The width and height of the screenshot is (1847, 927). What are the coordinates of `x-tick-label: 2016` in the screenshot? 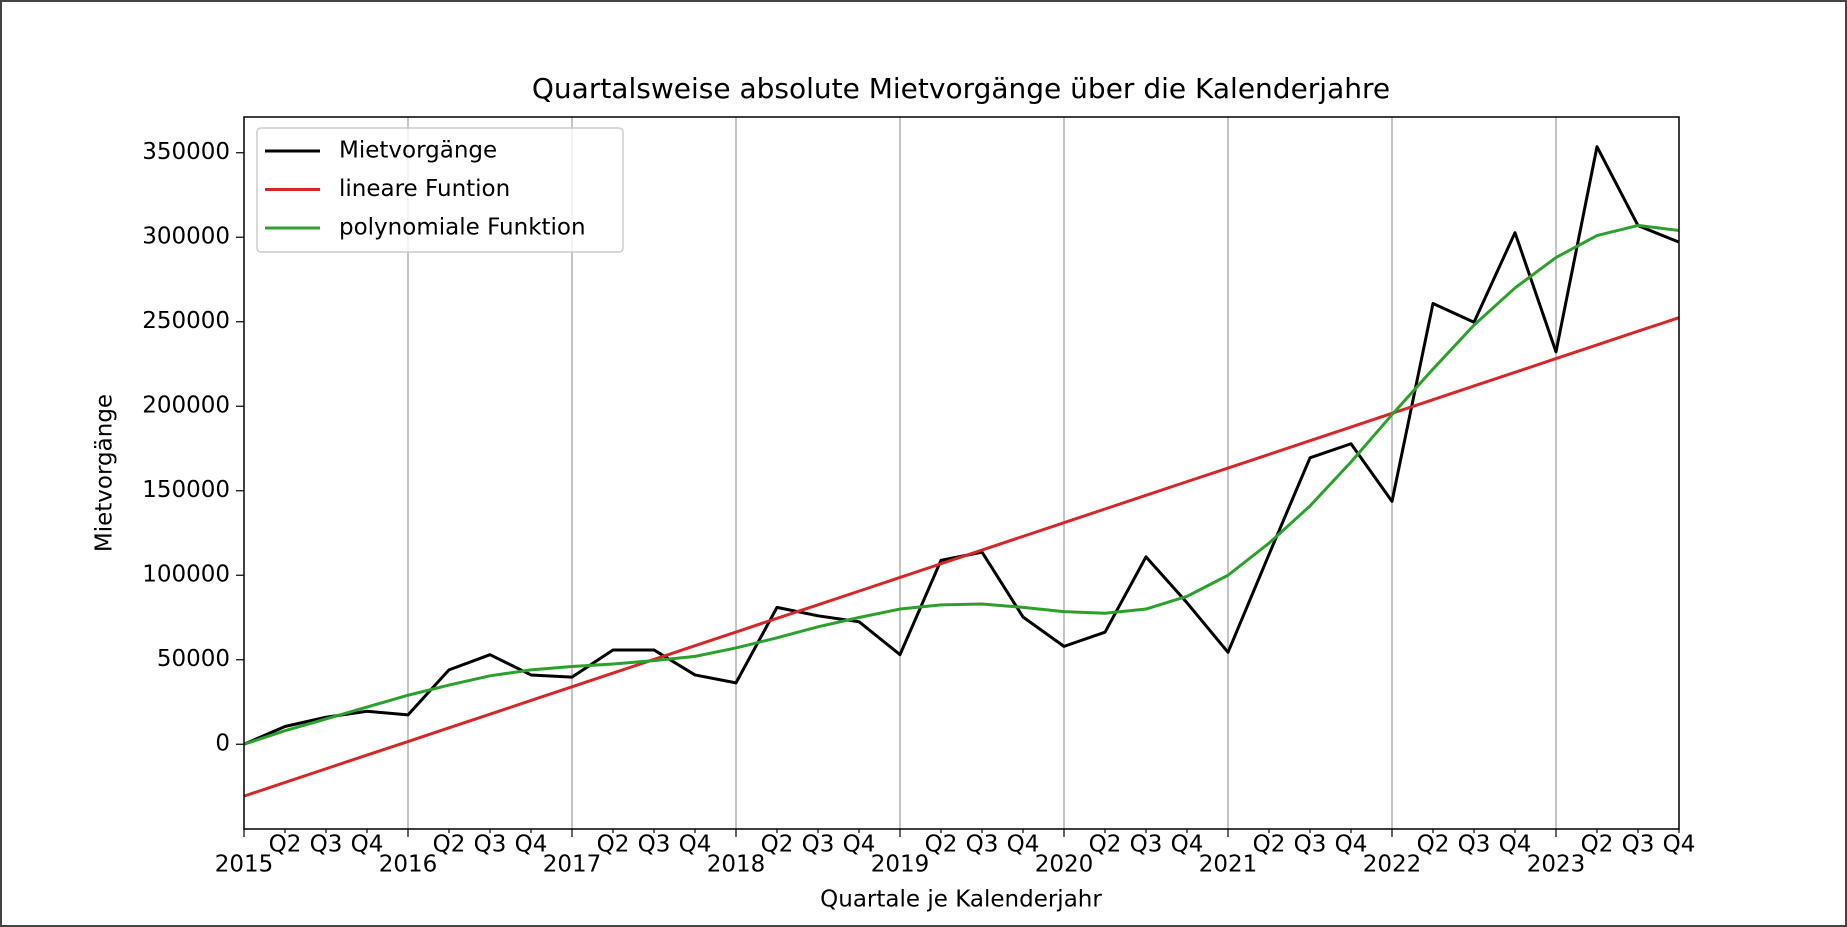 It's located at (408, 865).